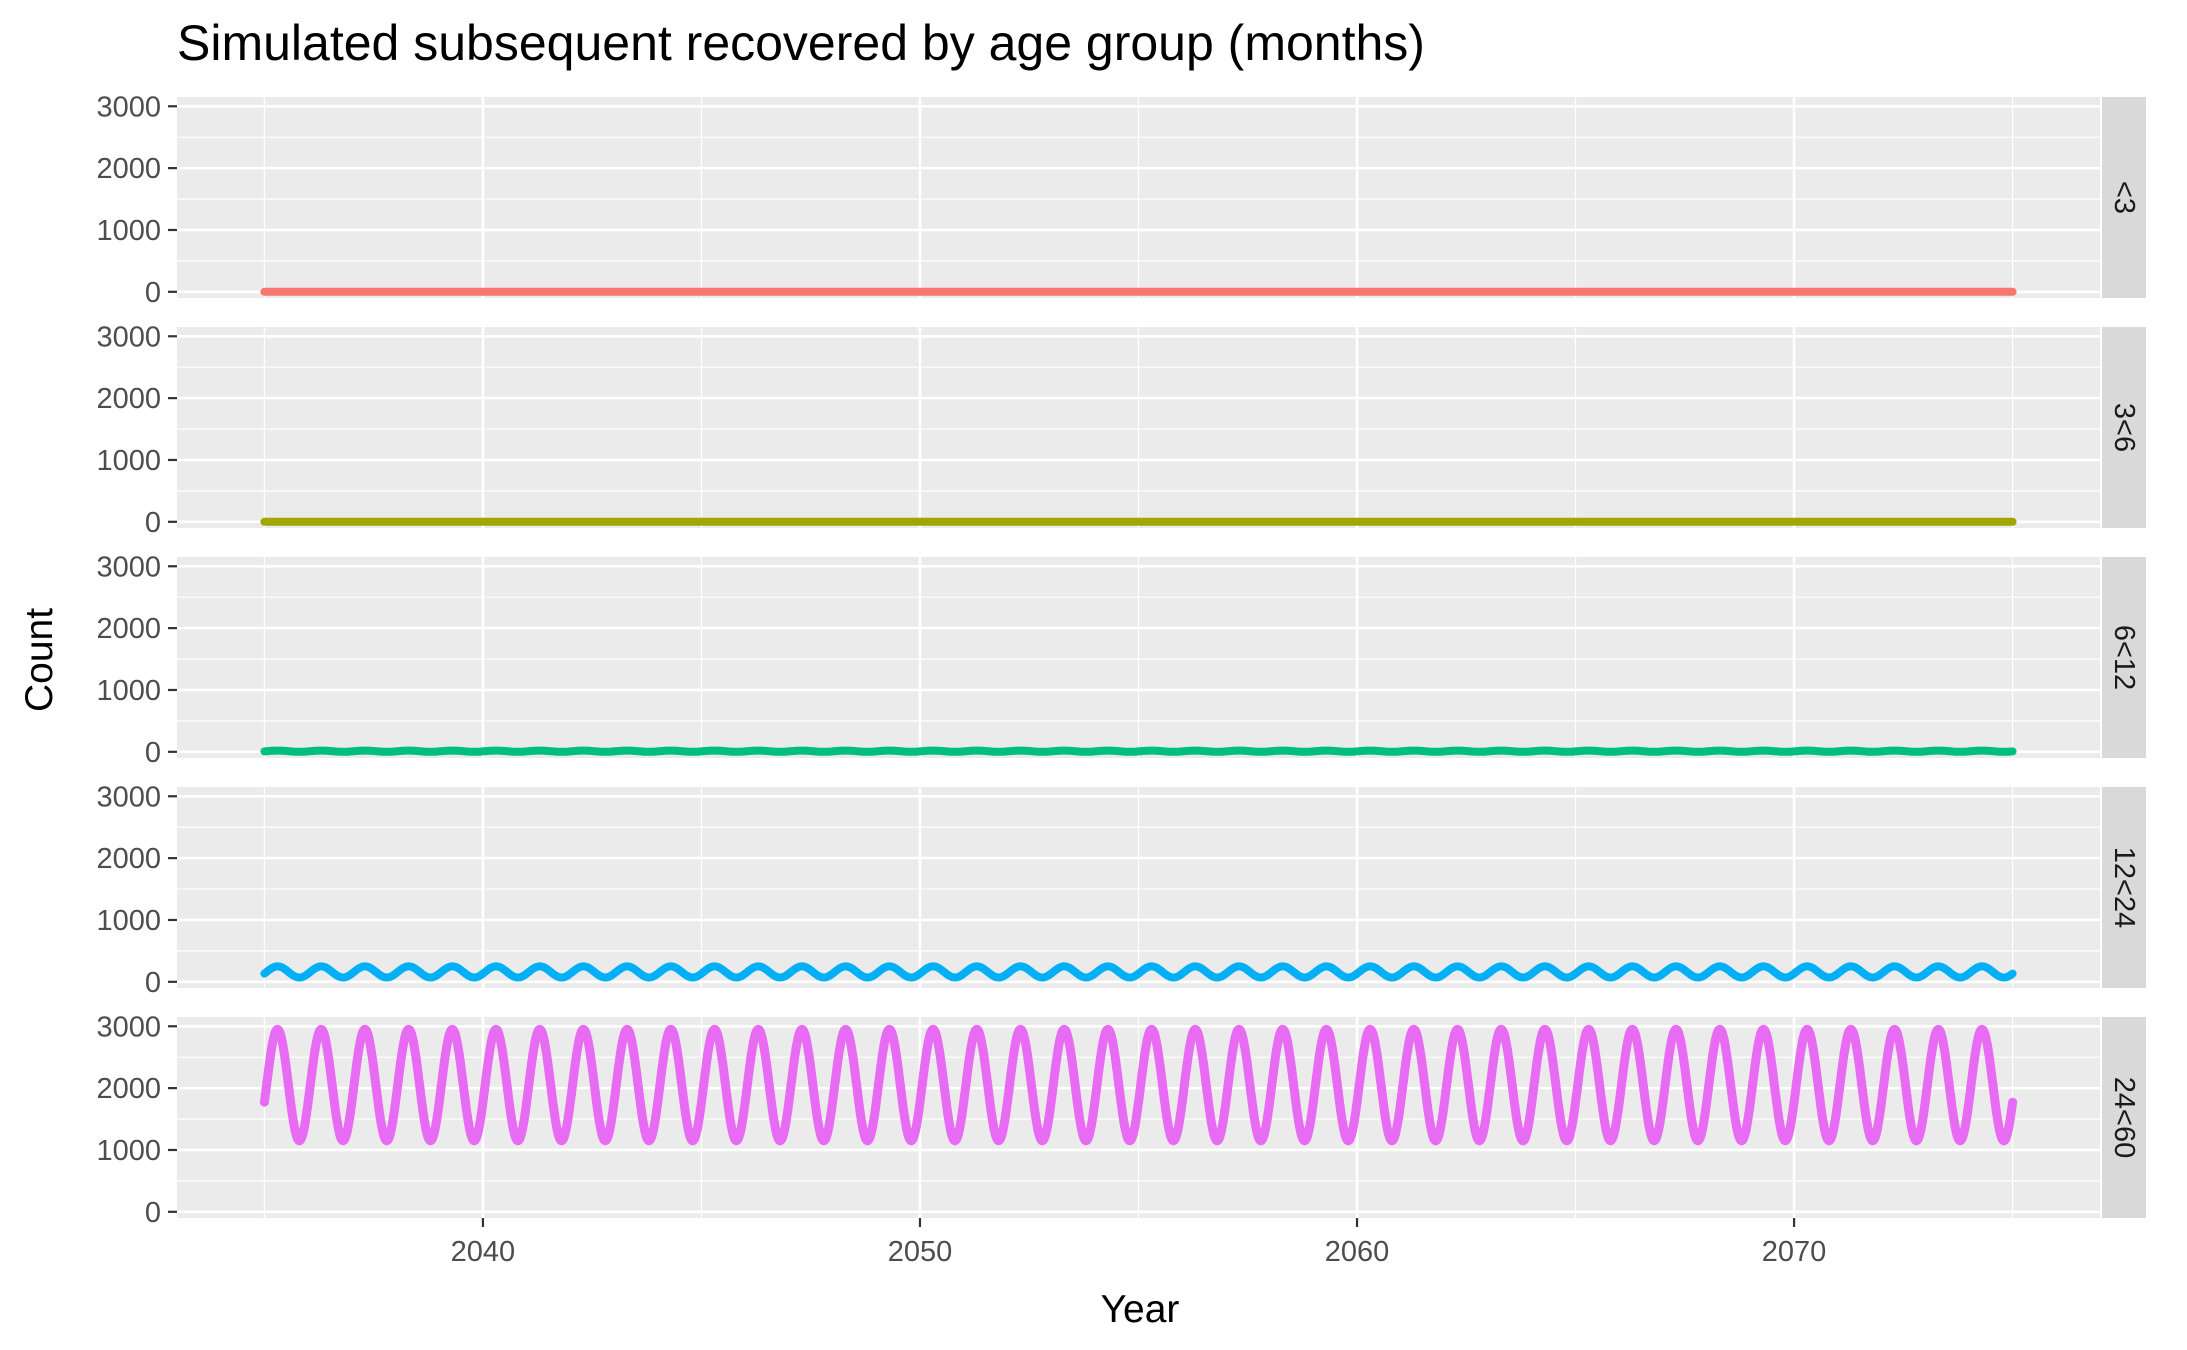  I want to click on facet-strip-label: 24<60, so click(2124, 1117).